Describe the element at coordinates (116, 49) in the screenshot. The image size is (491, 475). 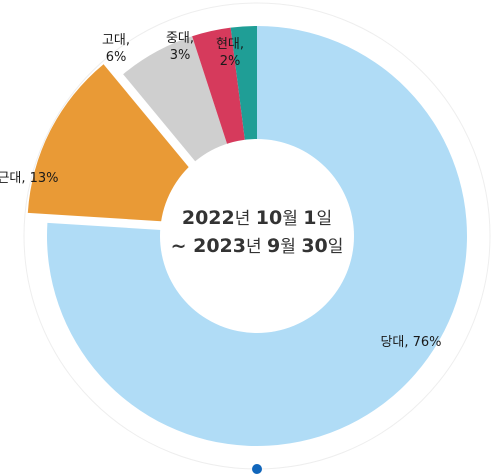
I see `slice-label-고대: 고대, 6%` at that location.